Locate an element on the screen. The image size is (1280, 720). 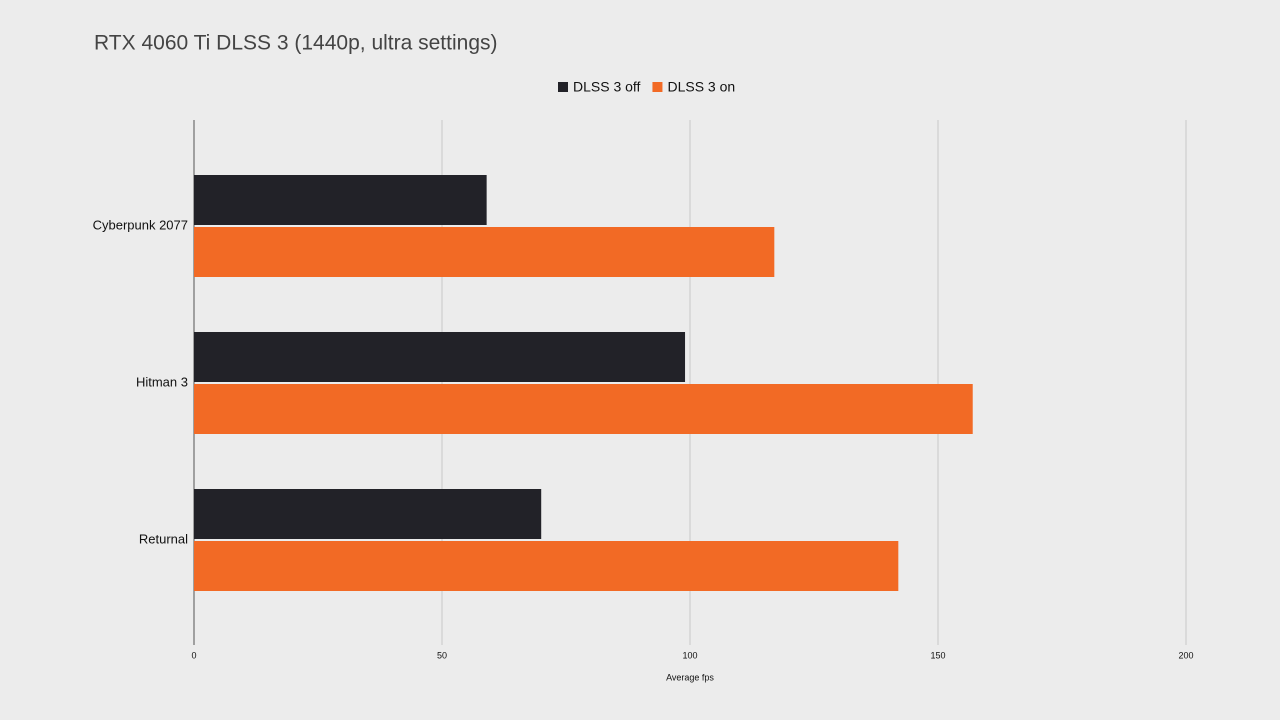
x-tick-label: 150 is located at coordinates (937, 655).